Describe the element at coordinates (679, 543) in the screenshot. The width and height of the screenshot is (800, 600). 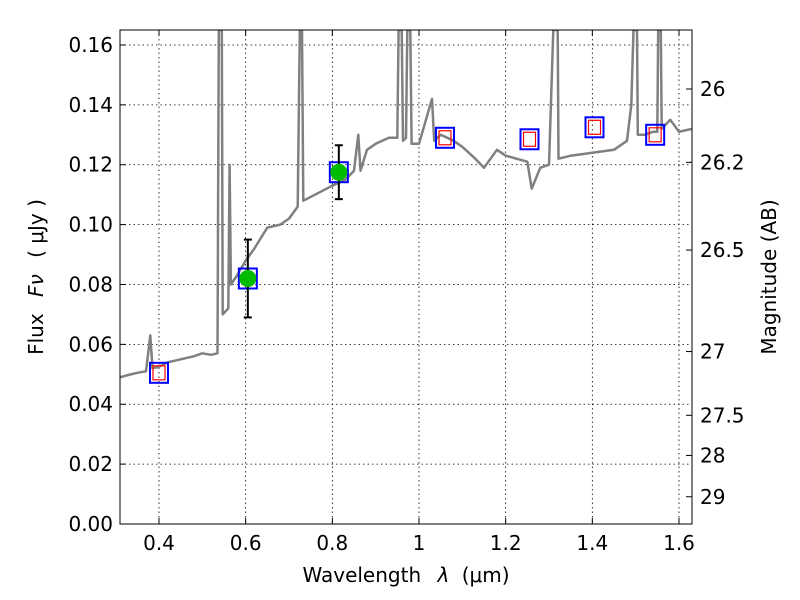
I see `x-tick-label: 1.6` at that location.